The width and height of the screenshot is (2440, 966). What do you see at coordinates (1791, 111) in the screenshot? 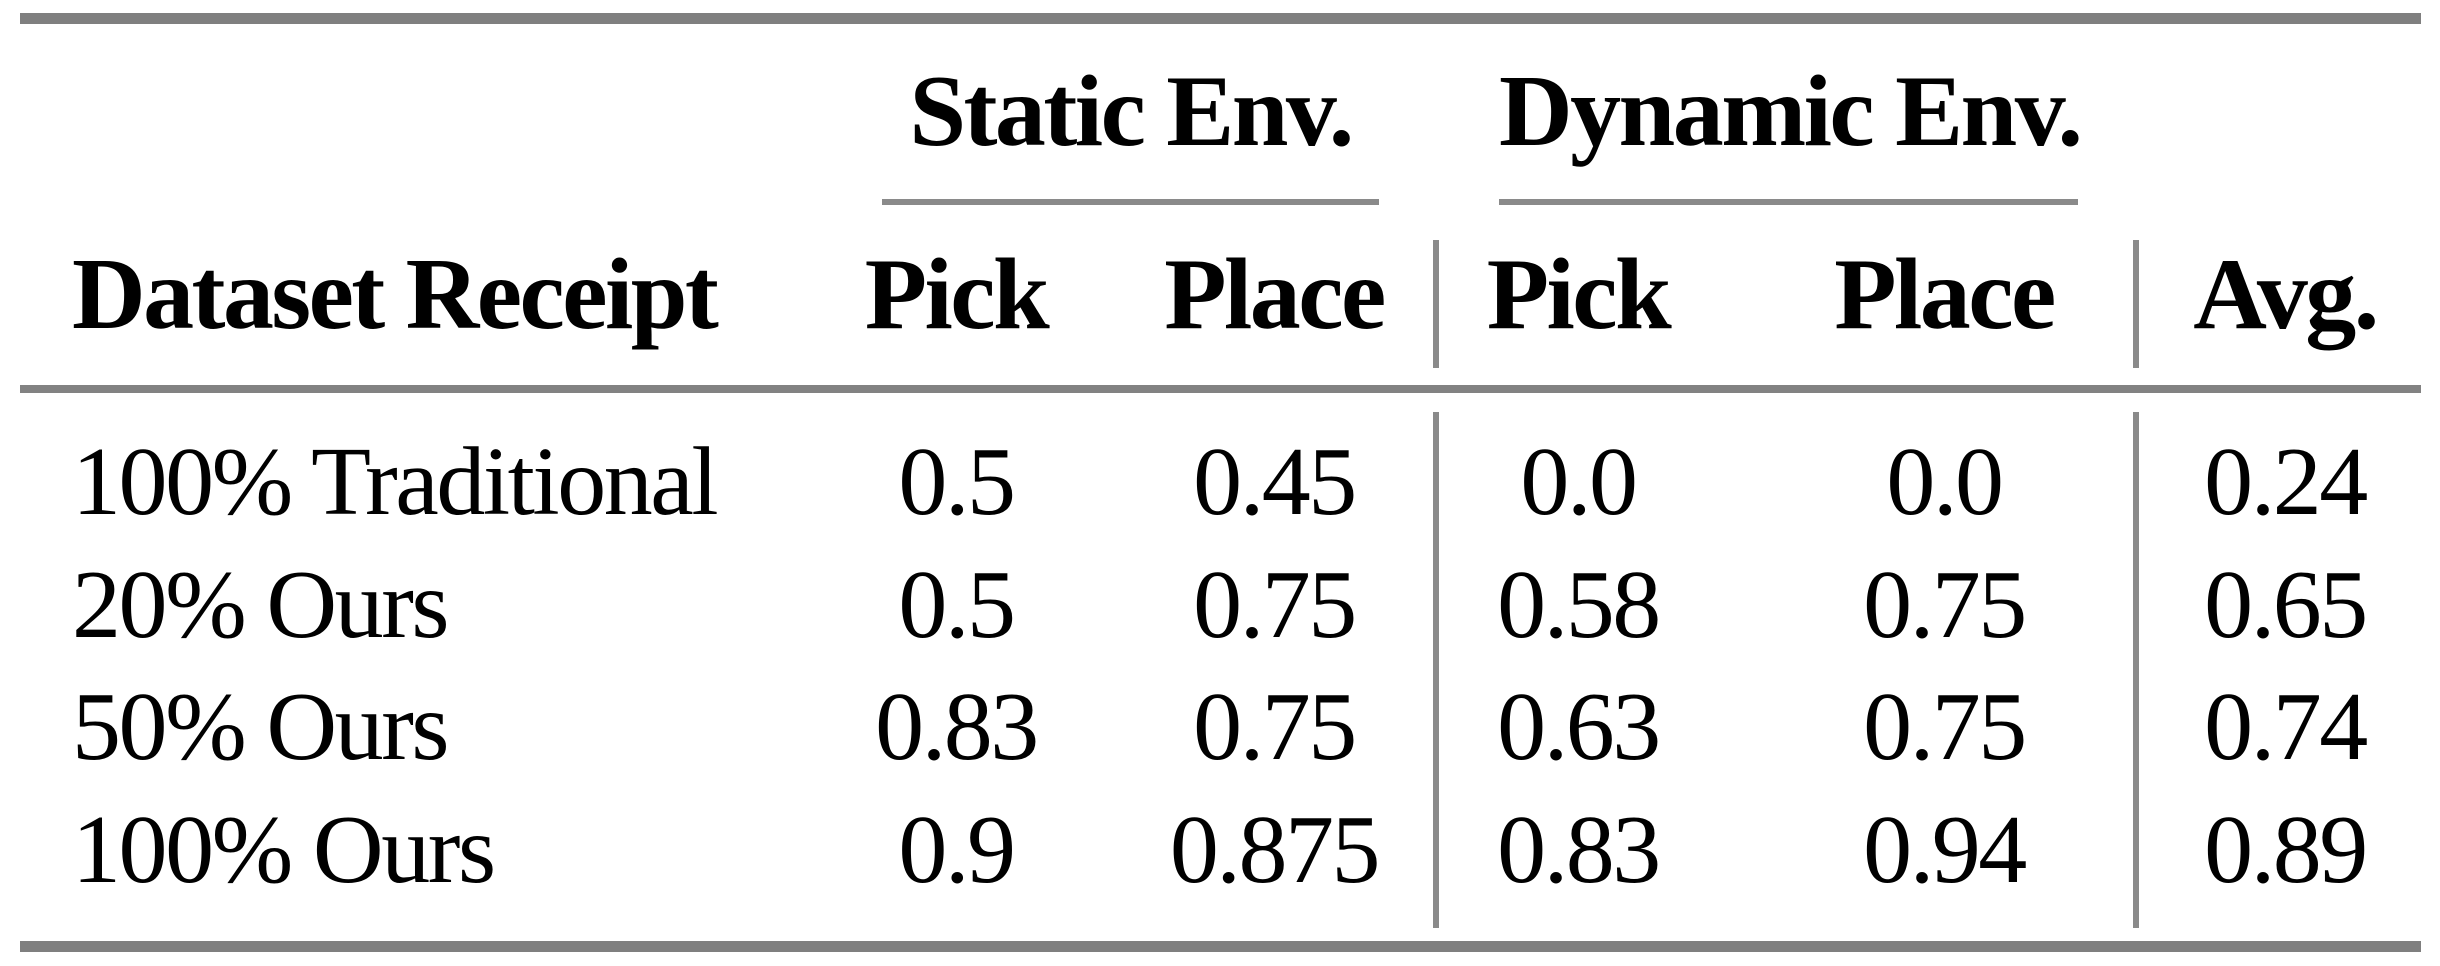
I see `column-group-dynamic-env: Dynamic Env.` at bounding box center [1791, 111].